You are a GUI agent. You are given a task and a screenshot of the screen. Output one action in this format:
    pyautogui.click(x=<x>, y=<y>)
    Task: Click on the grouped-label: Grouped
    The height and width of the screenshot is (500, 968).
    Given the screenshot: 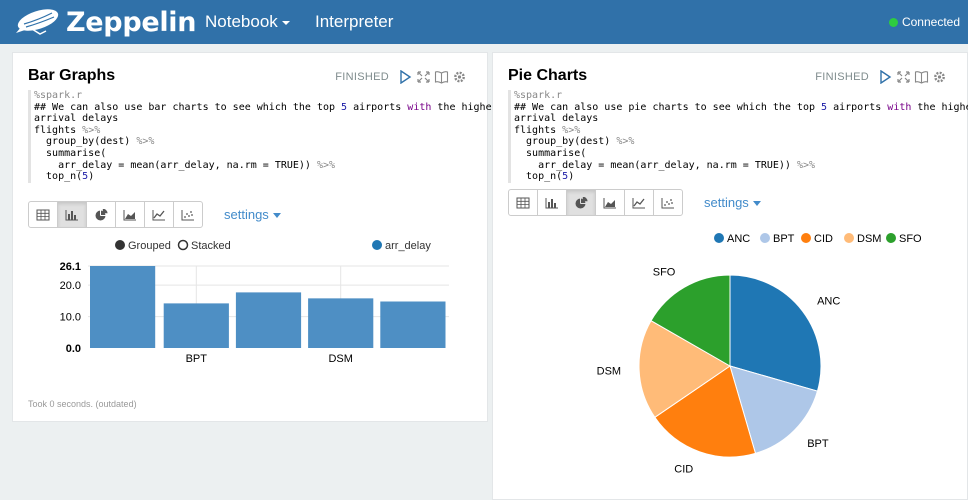 What is the action you would take?
    pyautogui.click(x=149, y=246)
    